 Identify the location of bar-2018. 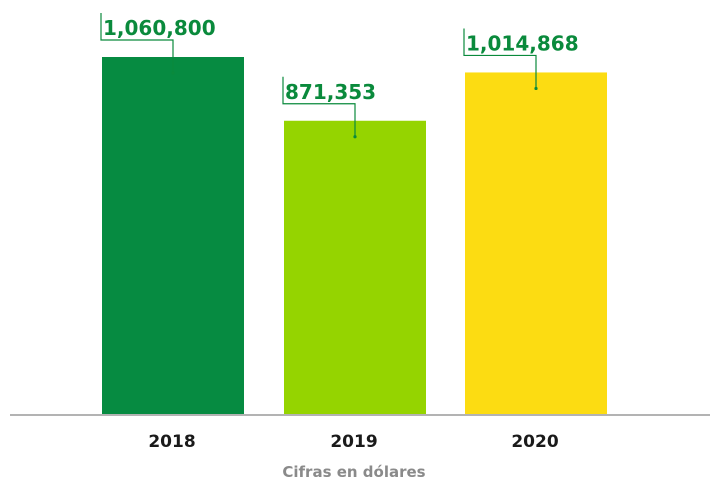
(173, 235).